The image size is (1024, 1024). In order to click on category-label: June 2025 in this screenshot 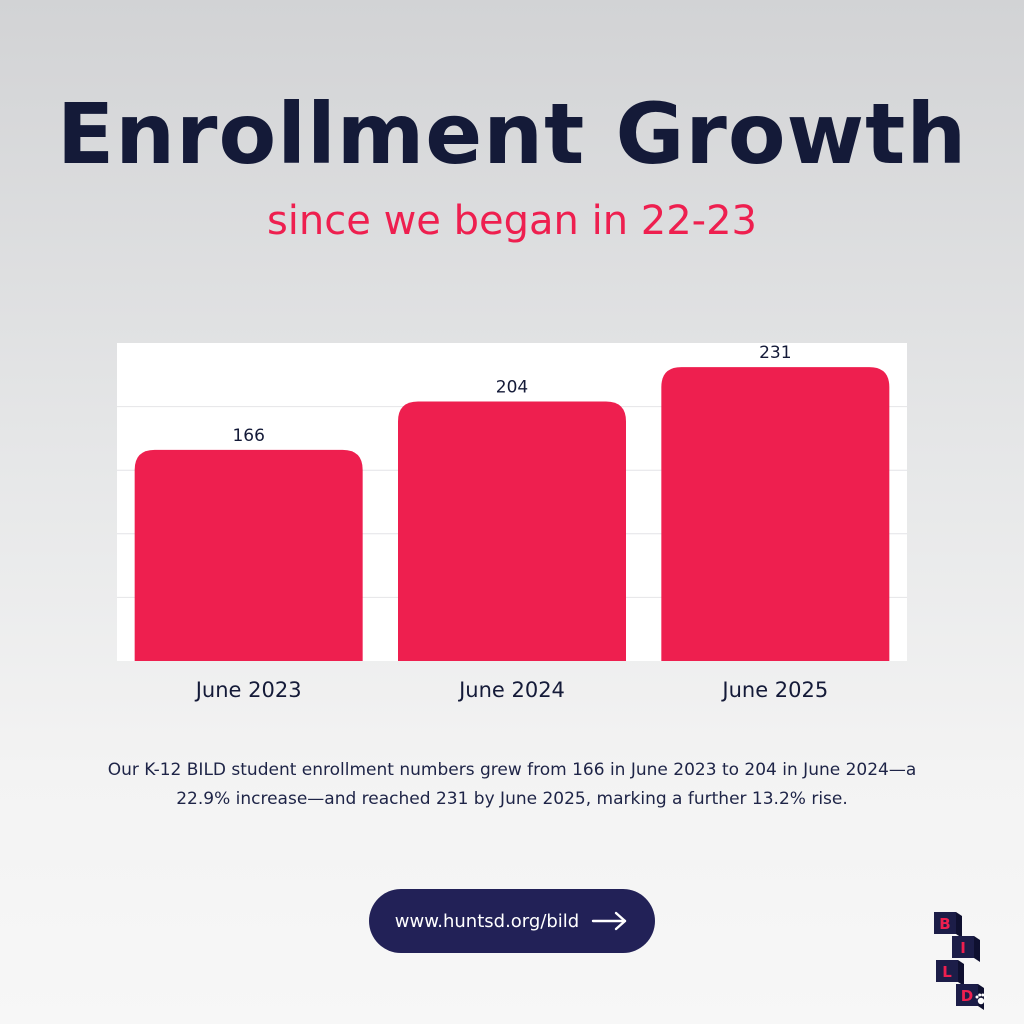, I will do `click(774, 690)`.